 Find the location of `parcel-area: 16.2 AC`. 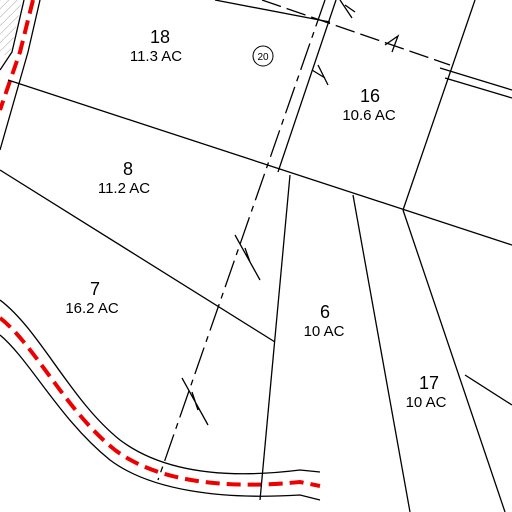

parcel-area: 16.2 AC is located at coordinates (92, 308).